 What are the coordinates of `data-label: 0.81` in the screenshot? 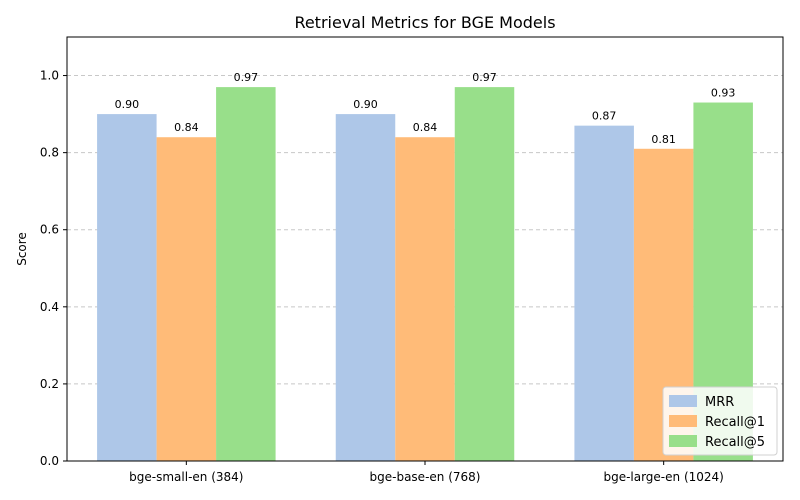 It's located at (663, 139).